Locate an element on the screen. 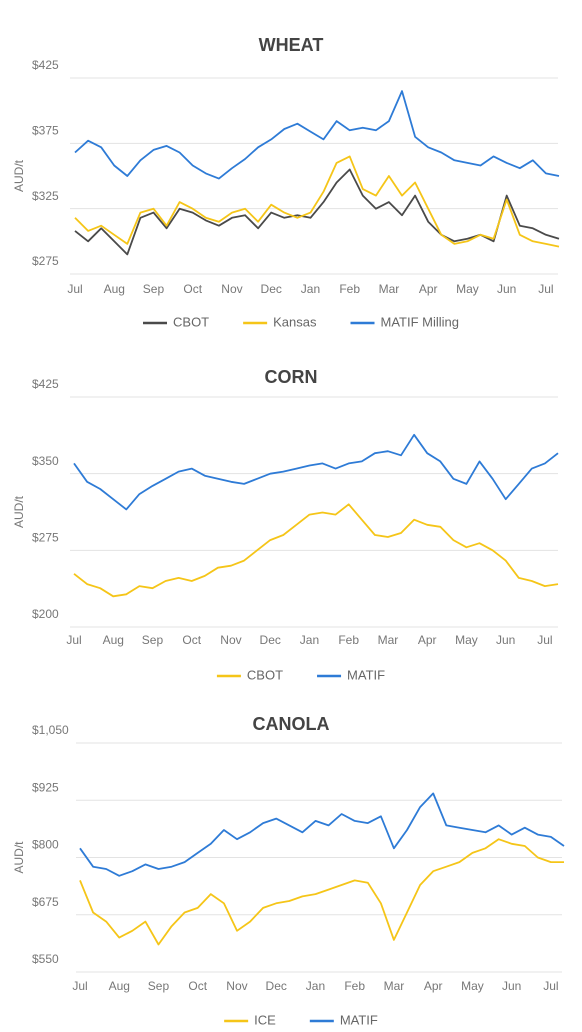  legend-label: ICE is located at coordinates (265, 1019).